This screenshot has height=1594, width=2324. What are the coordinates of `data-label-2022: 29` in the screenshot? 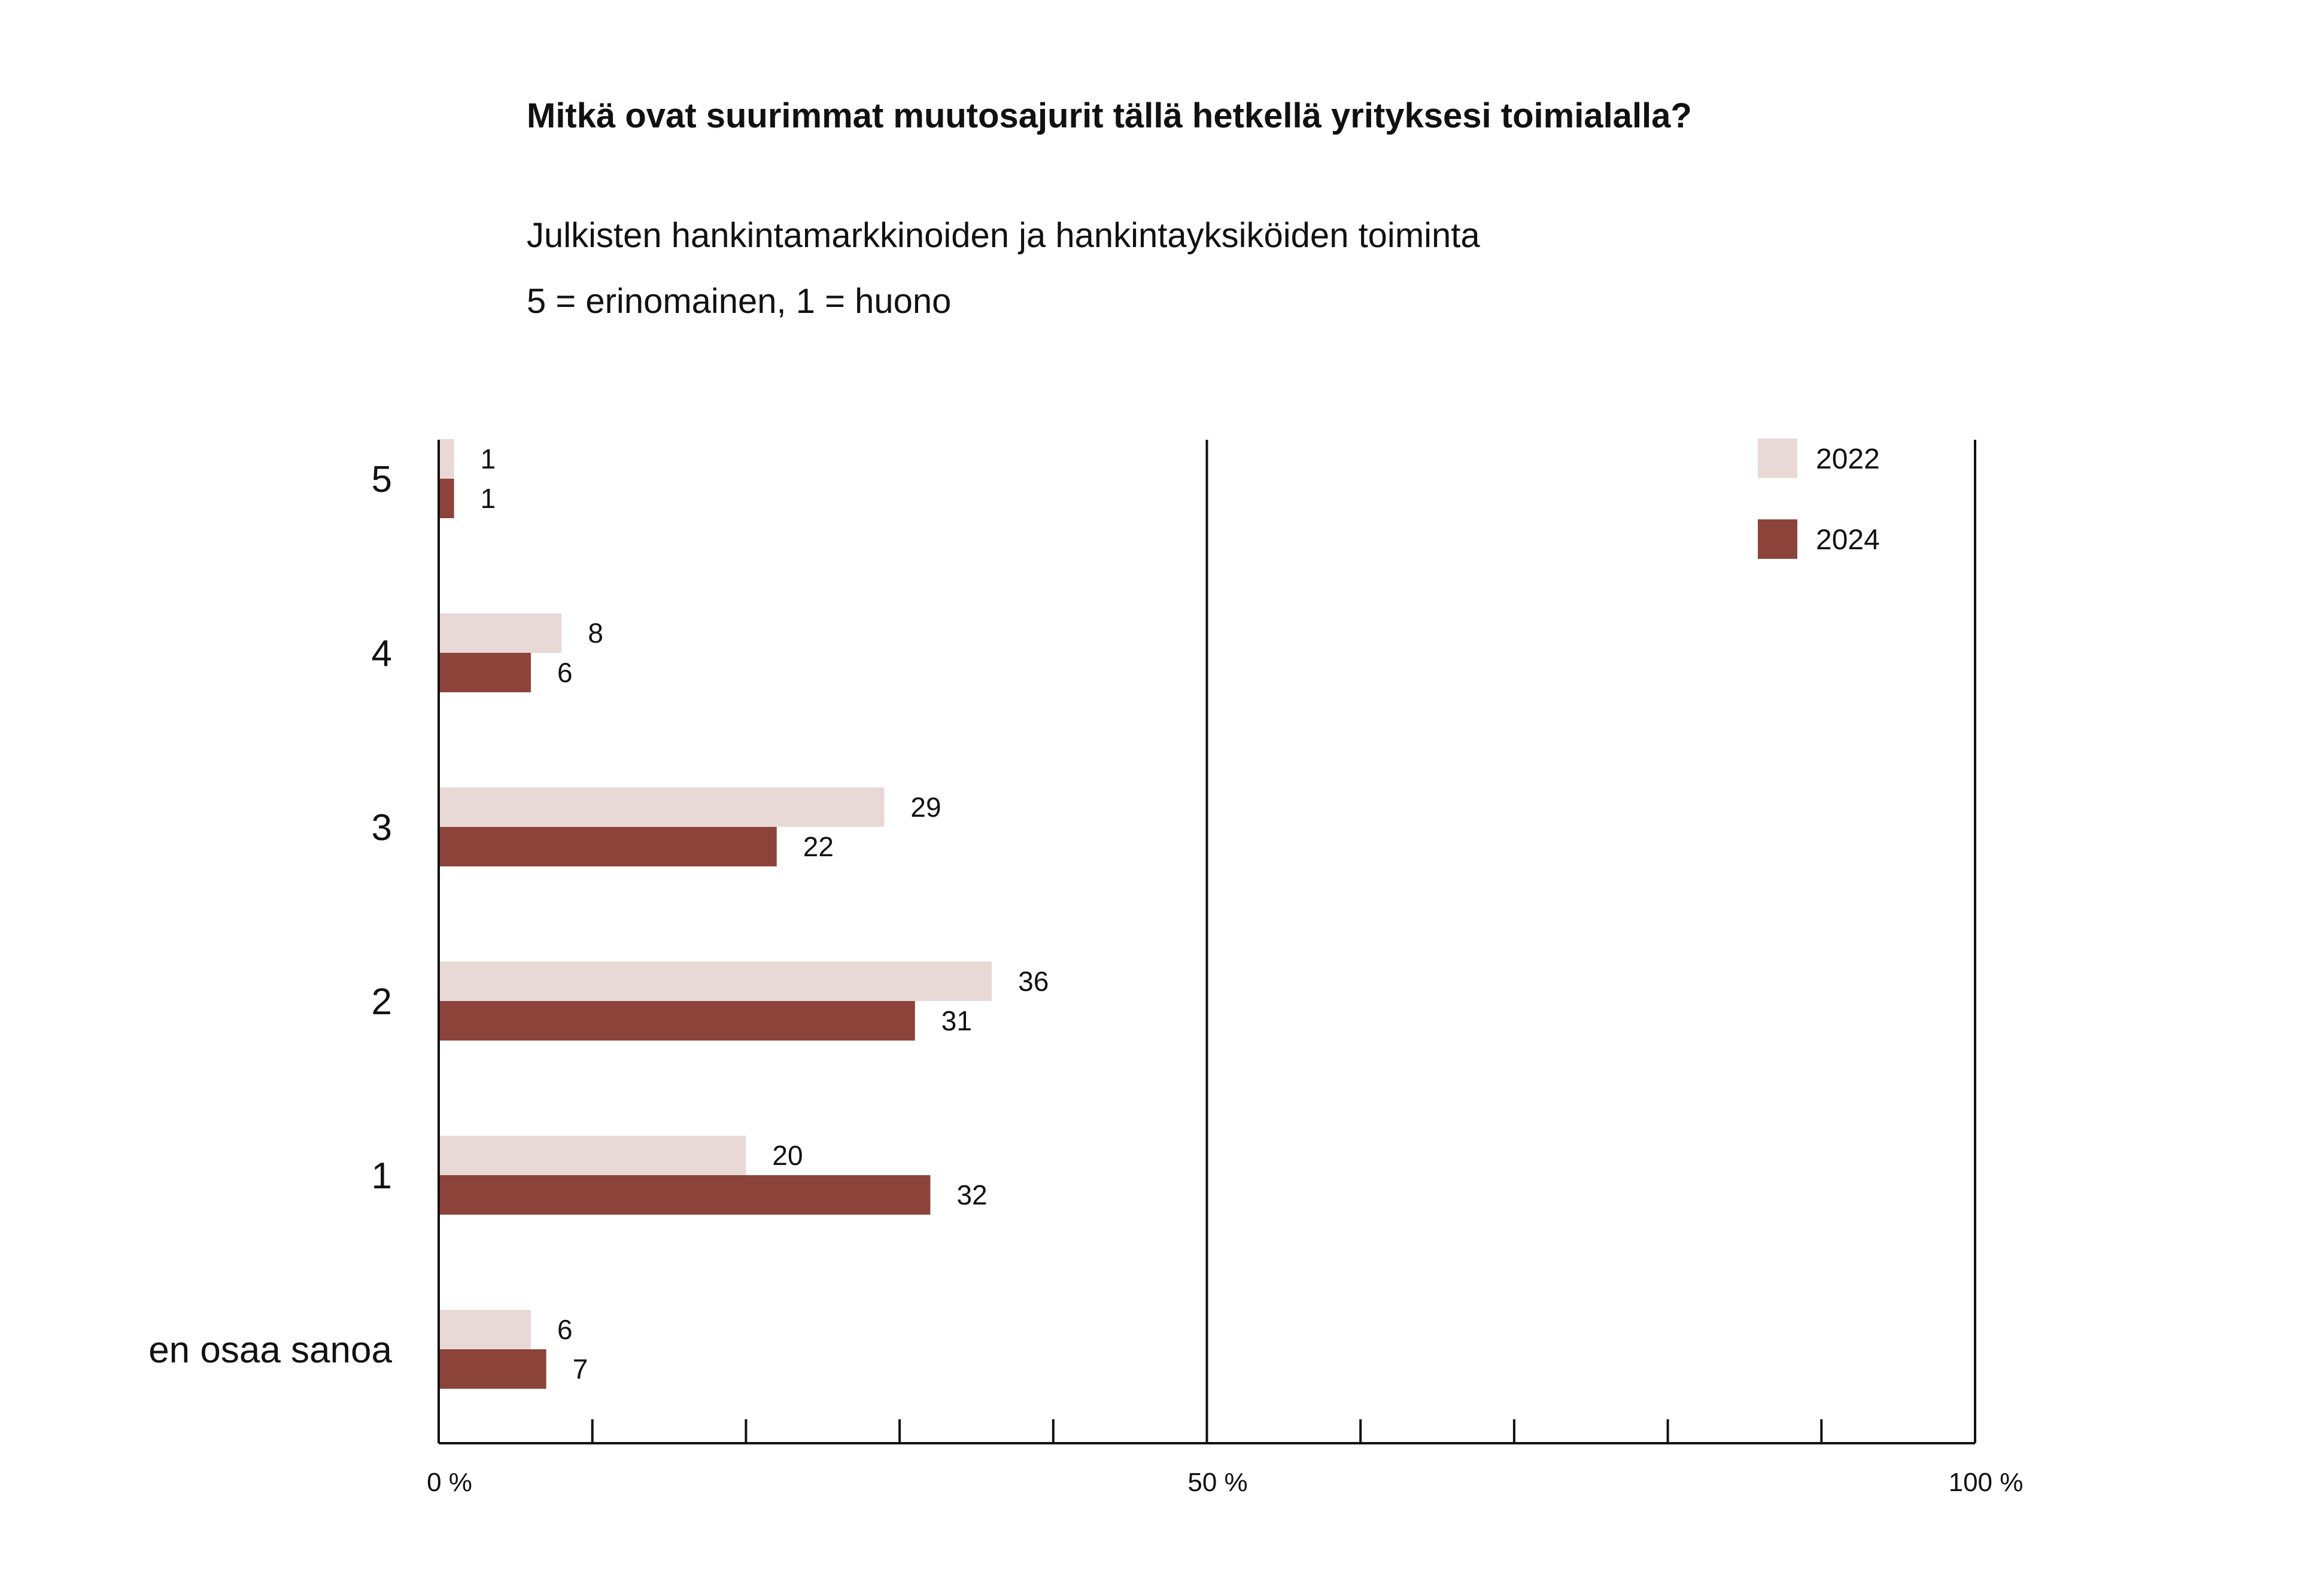 It's located at (925, 807).